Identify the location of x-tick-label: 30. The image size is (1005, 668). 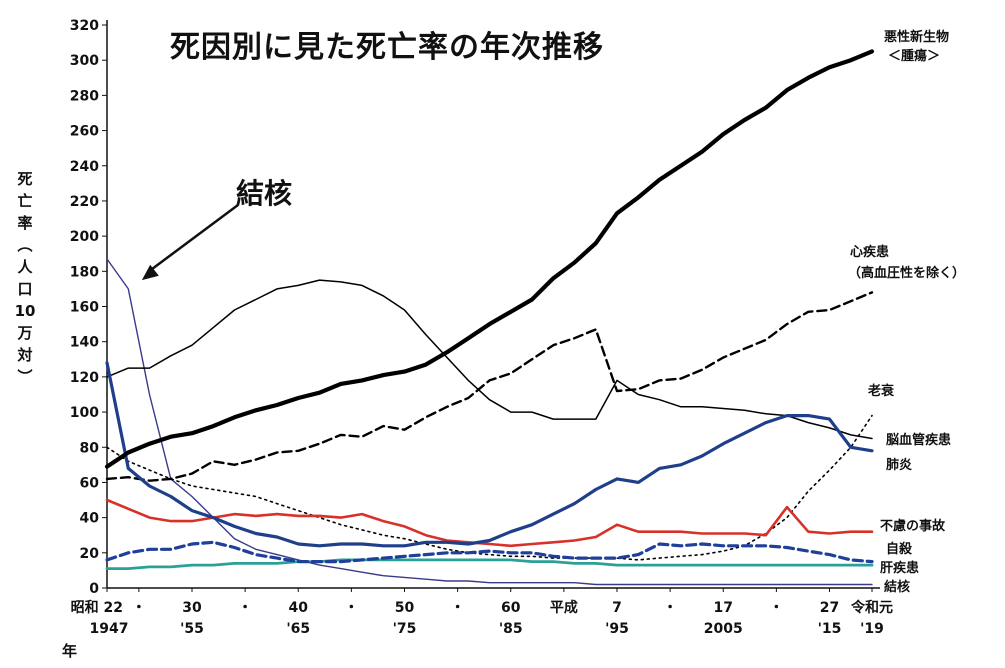
(192, 608).